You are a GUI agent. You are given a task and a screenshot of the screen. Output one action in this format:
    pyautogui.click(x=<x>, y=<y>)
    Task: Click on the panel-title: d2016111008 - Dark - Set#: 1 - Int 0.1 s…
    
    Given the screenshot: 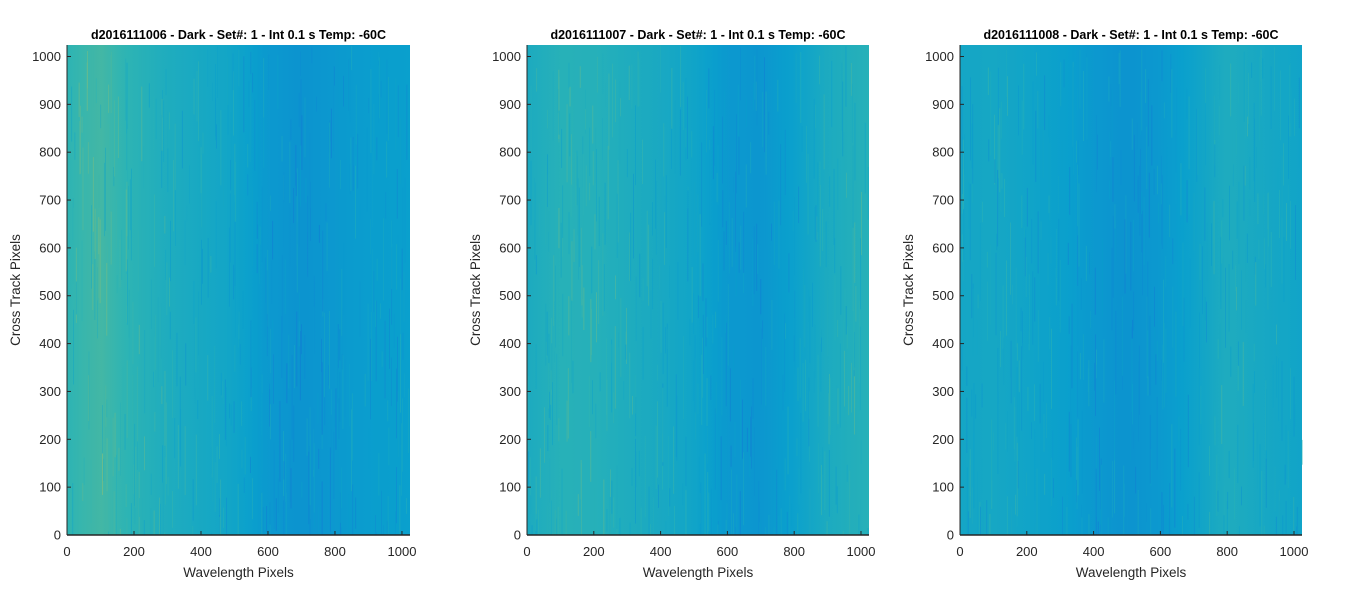 What is the action you would take?
    pyautogui.click(x=1130, y=35)
    